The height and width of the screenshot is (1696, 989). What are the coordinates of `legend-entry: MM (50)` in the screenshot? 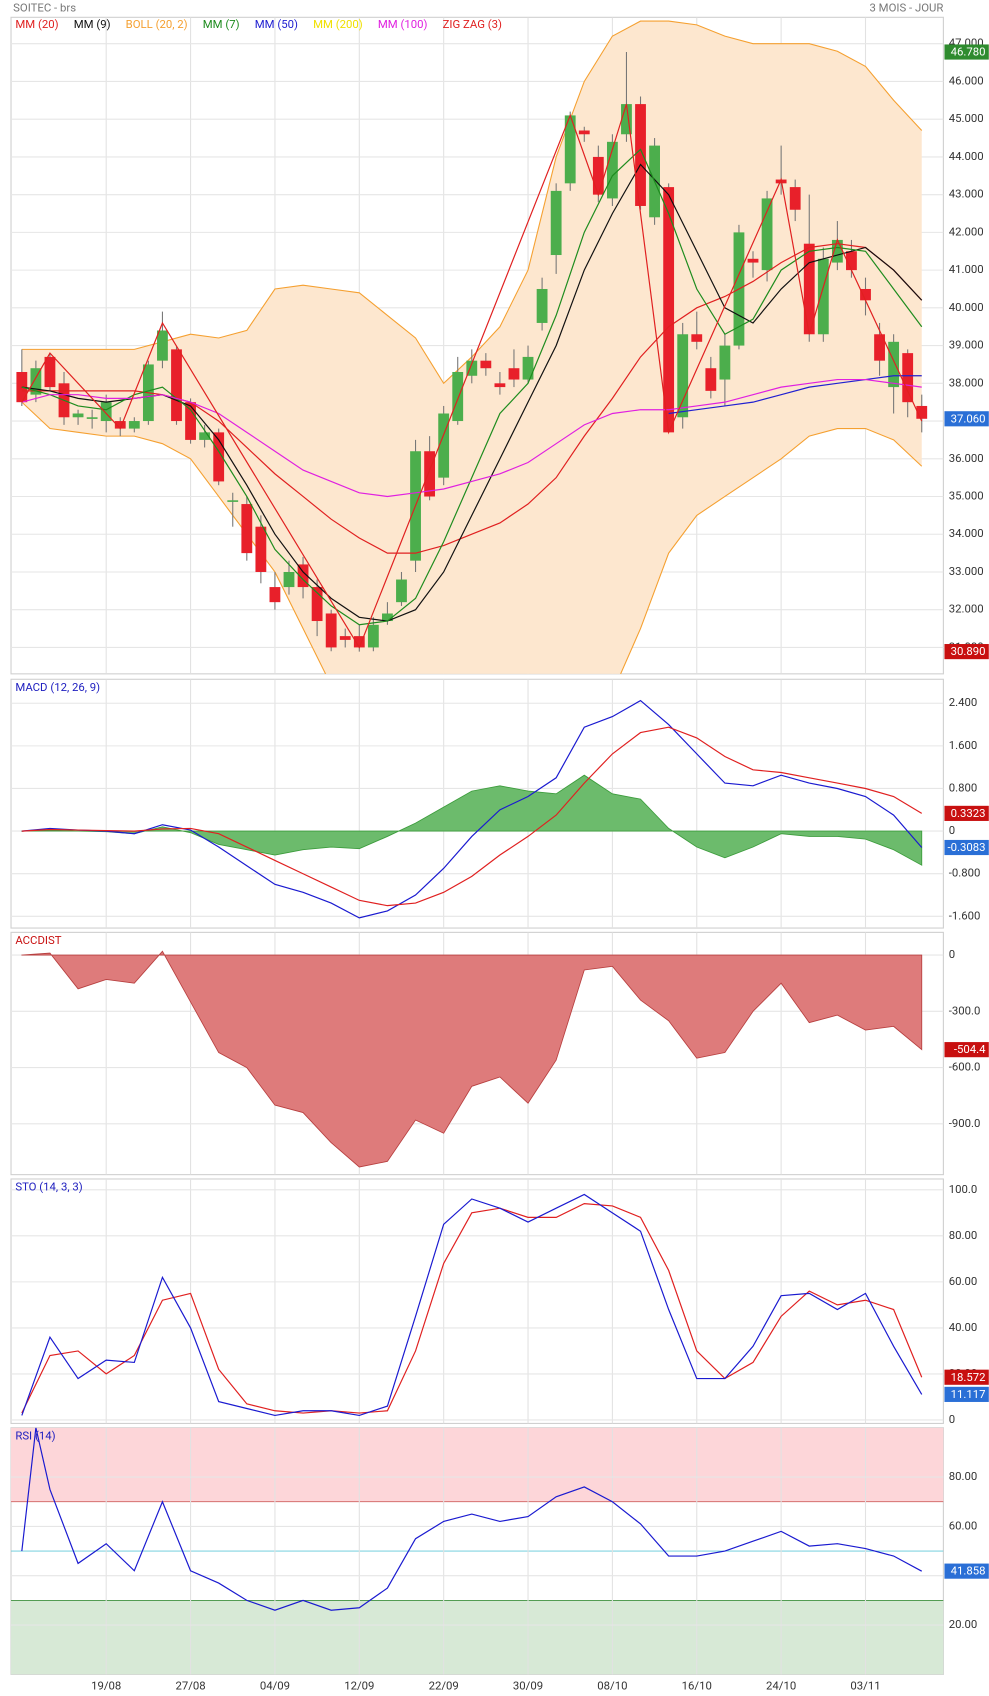 It's located at (276, 24).